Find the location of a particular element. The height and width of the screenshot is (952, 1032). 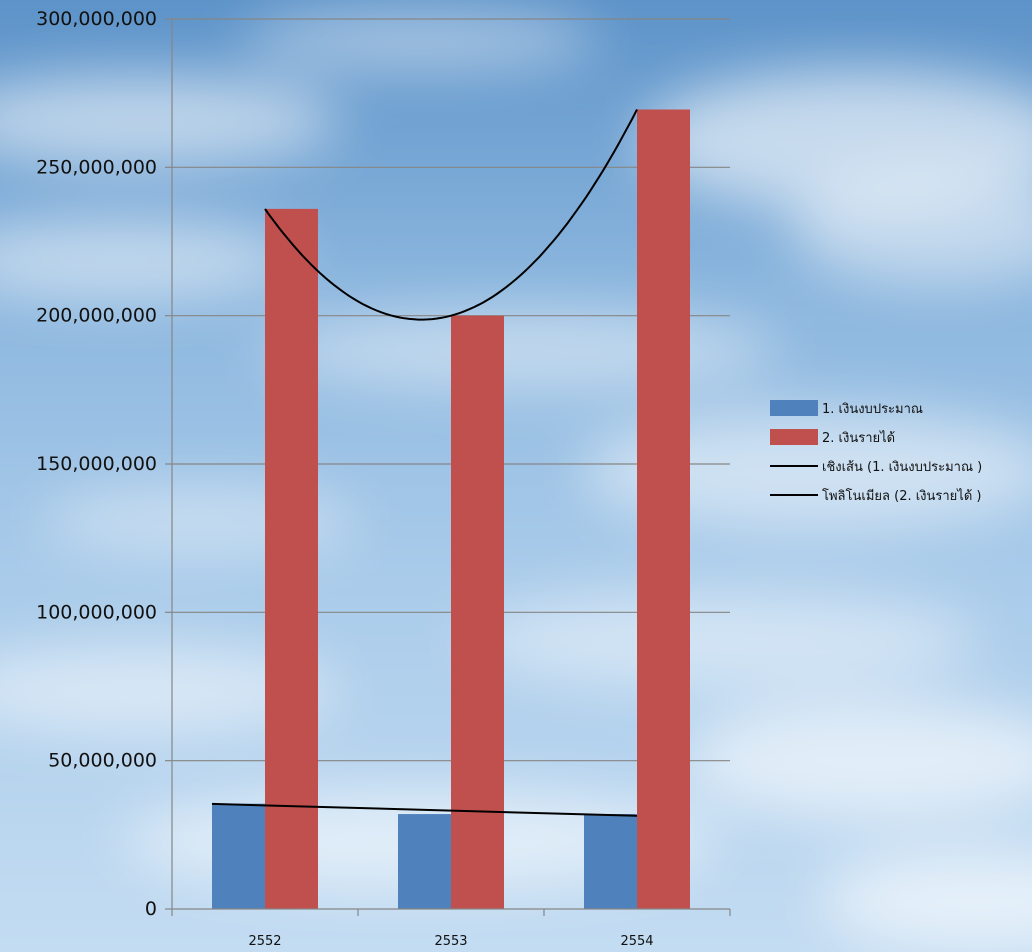

legend-label-series-2: 2. เงินรายได้ is located at coordinates (859, 438).